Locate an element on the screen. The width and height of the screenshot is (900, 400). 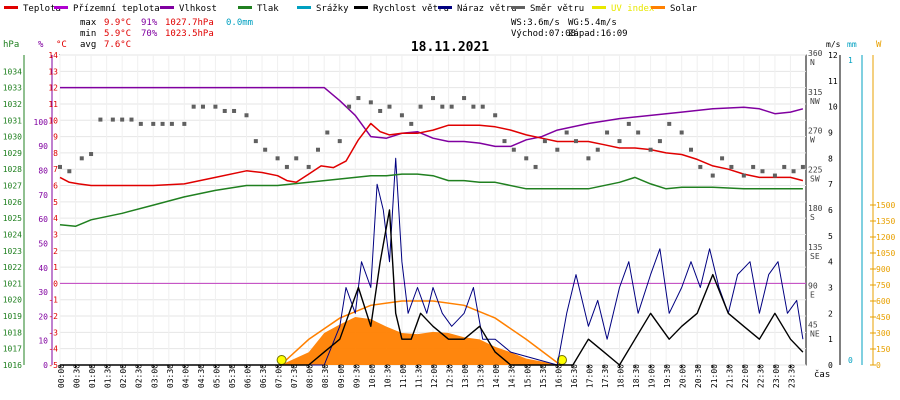
x-tick-label: 22:00 is located at coordinates (745, 376).